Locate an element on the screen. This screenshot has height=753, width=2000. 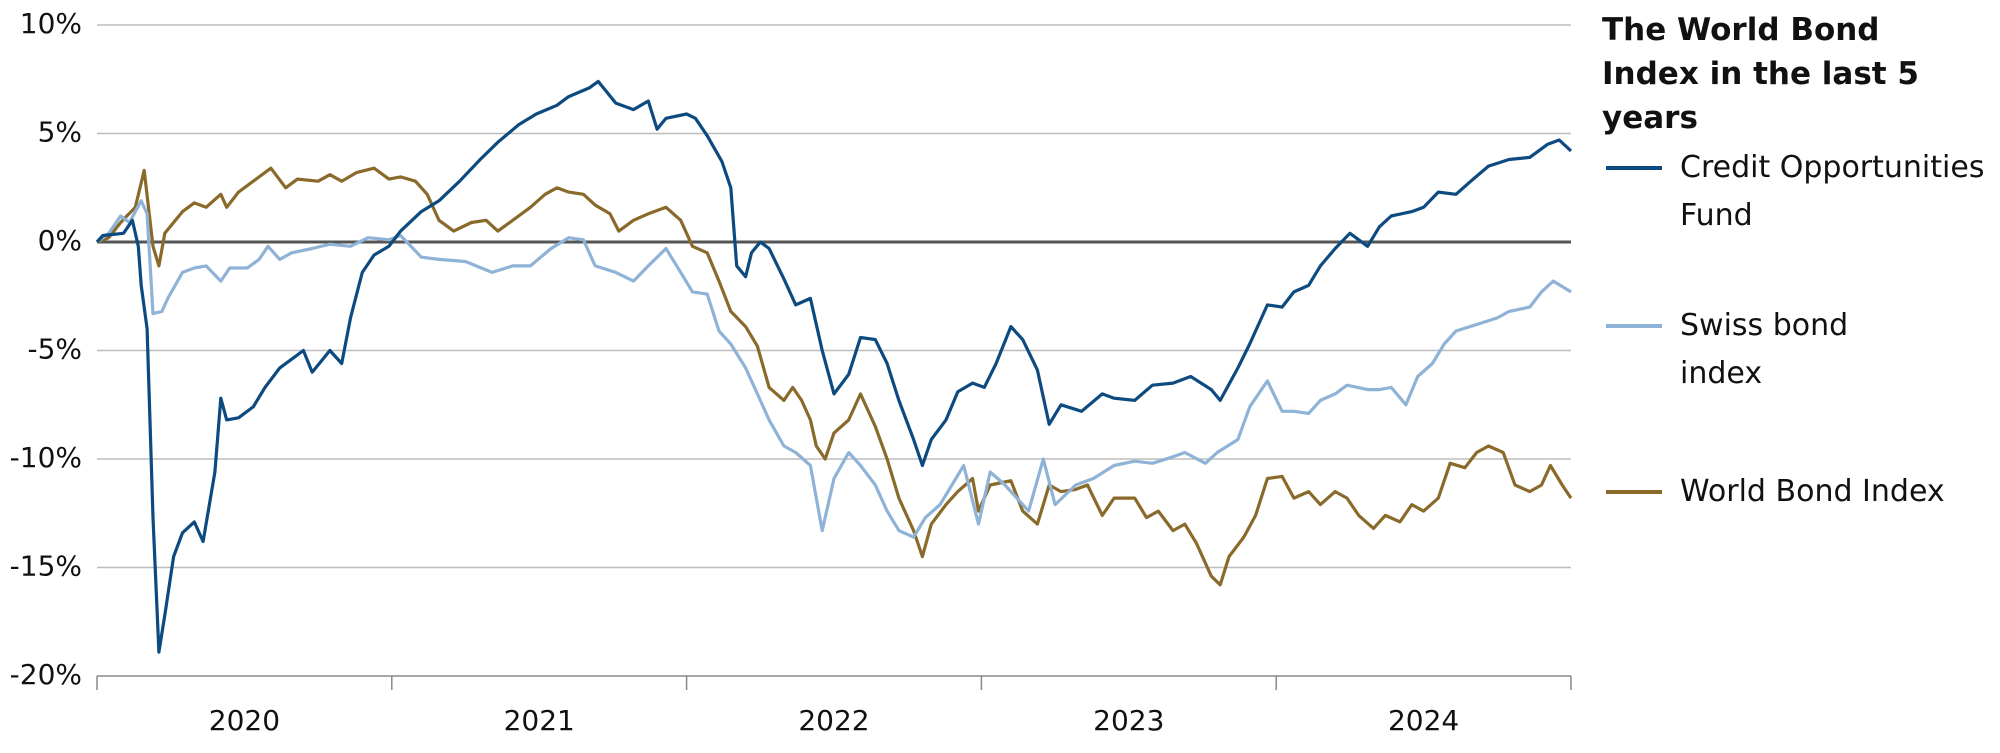
y-tick-label: 5% is located at coordinates (60, 132).